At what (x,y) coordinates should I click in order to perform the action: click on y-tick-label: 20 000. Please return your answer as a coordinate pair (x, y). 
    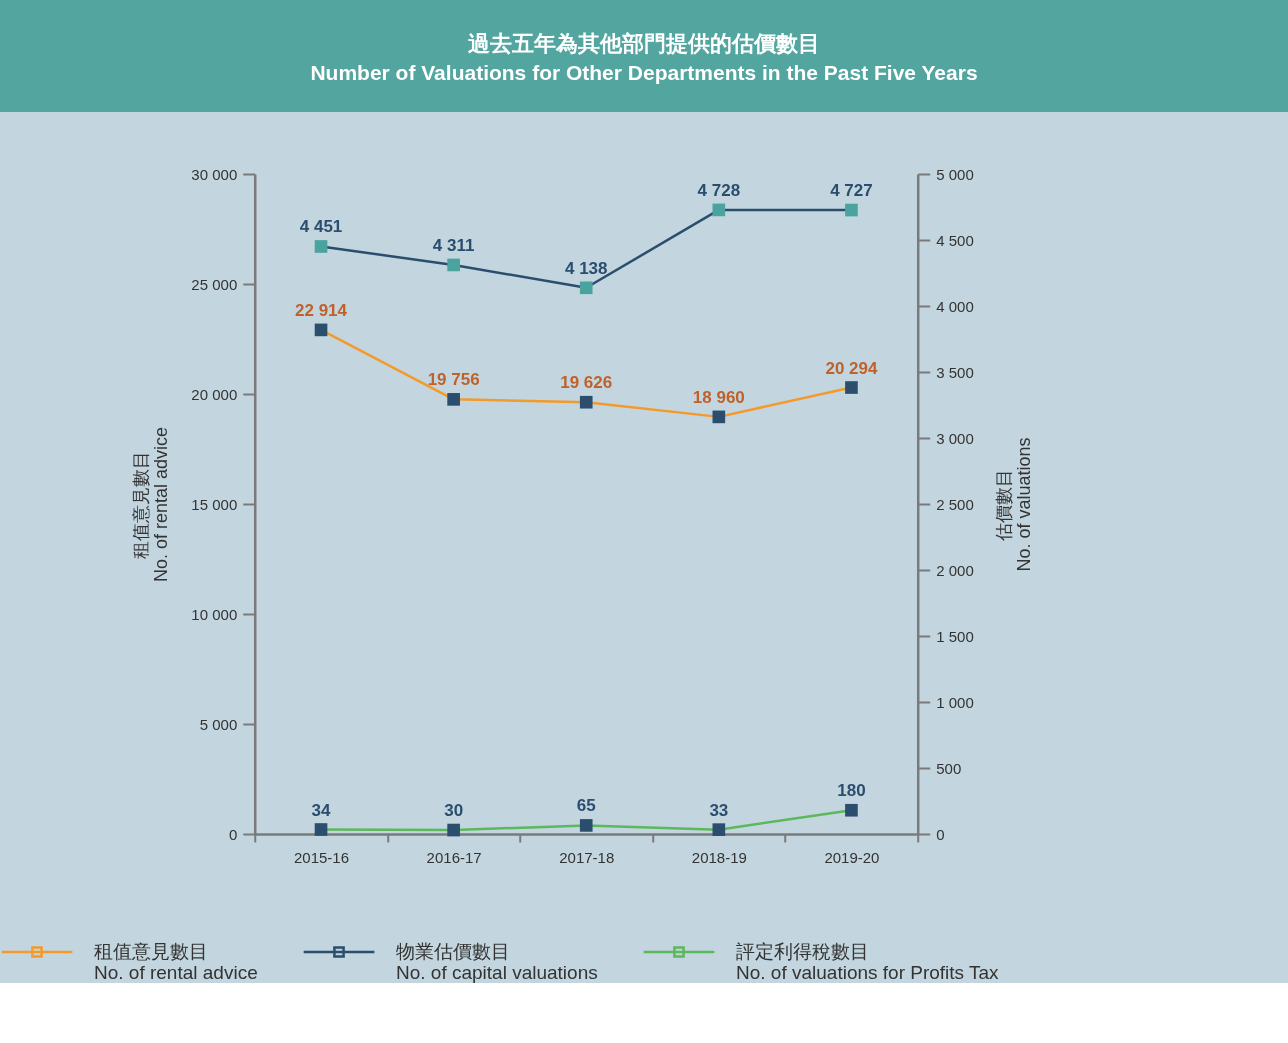
    Looking at the image, I should click on (214, 394).